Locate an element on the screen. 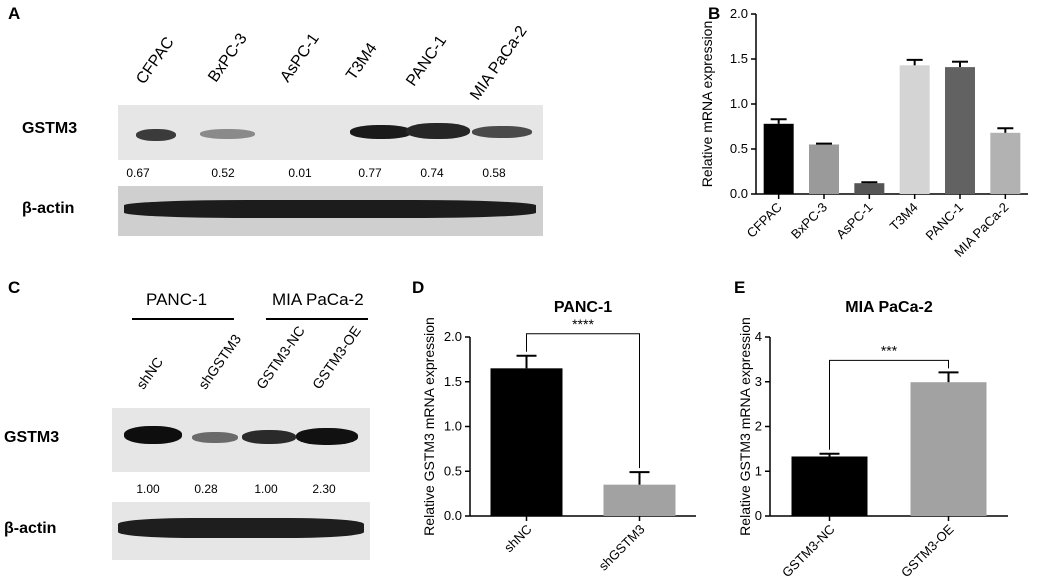 The image size is (1045, 583). lane-label: shNC is located at coordinates (149, 373).